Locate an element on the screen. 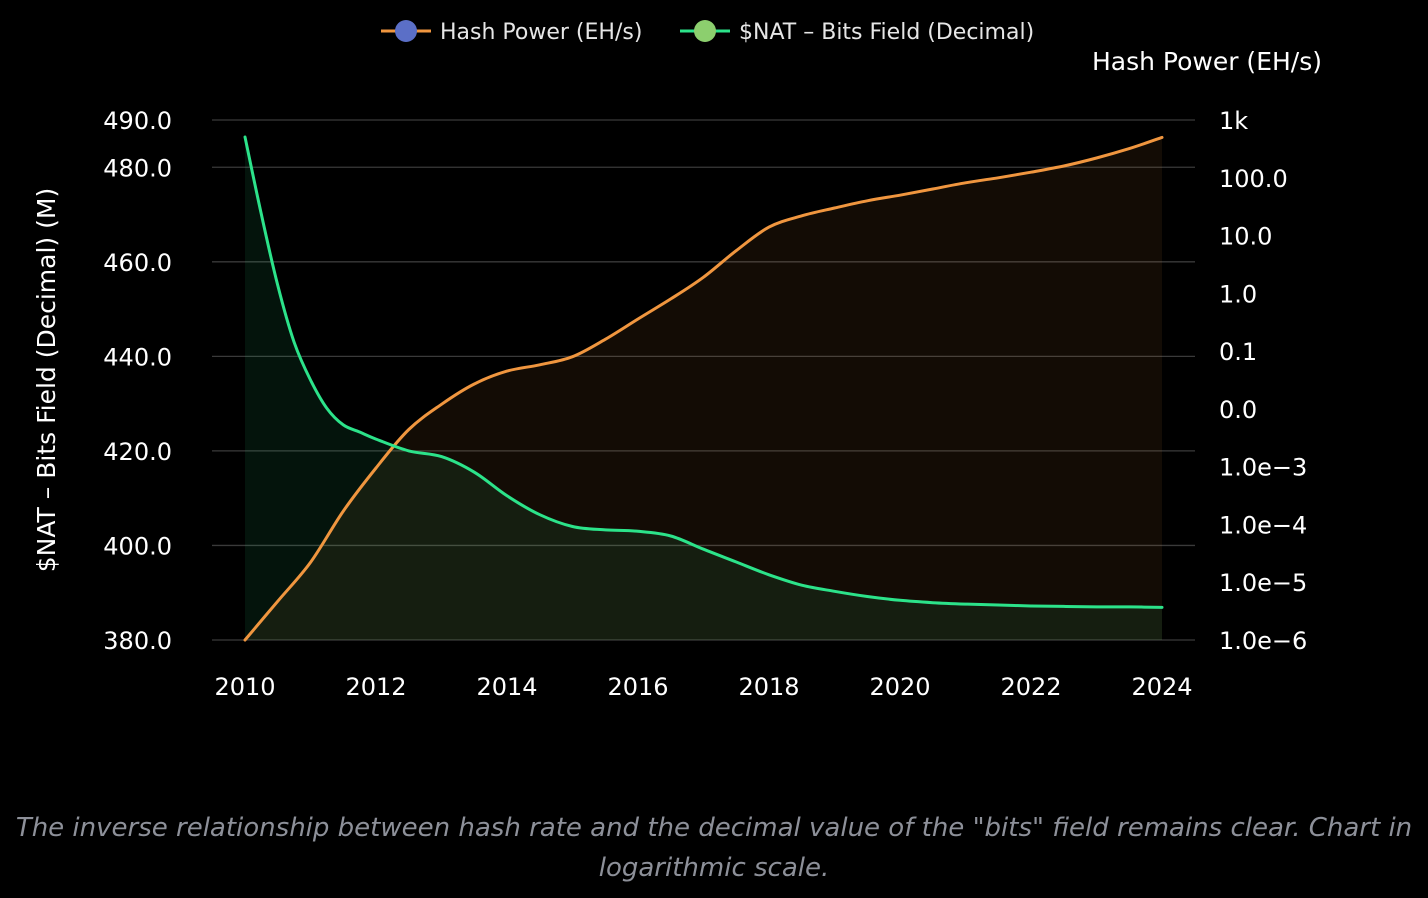  x-tick-label: 2014 is located at coordinates (506, 687).